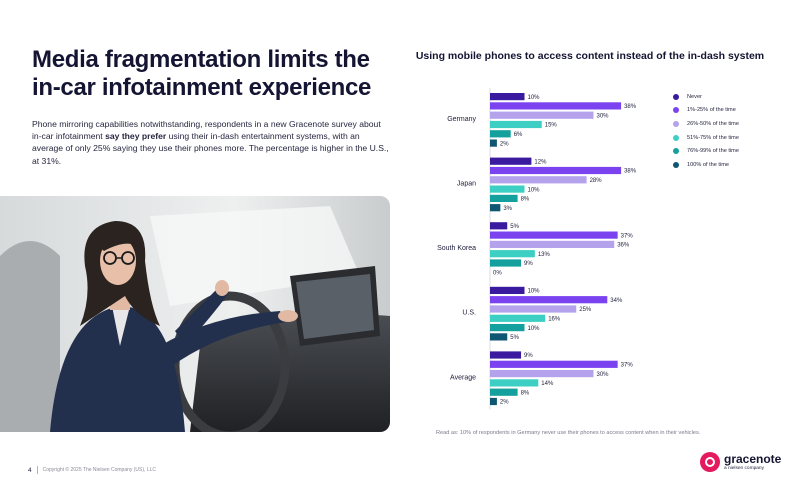 Image resolution: width=800 pixels, height=485 pixels. What do you see at coordinates (551, 126) in the screenshot?
I see `data-label: 15%` at bounding box center [551, 126].